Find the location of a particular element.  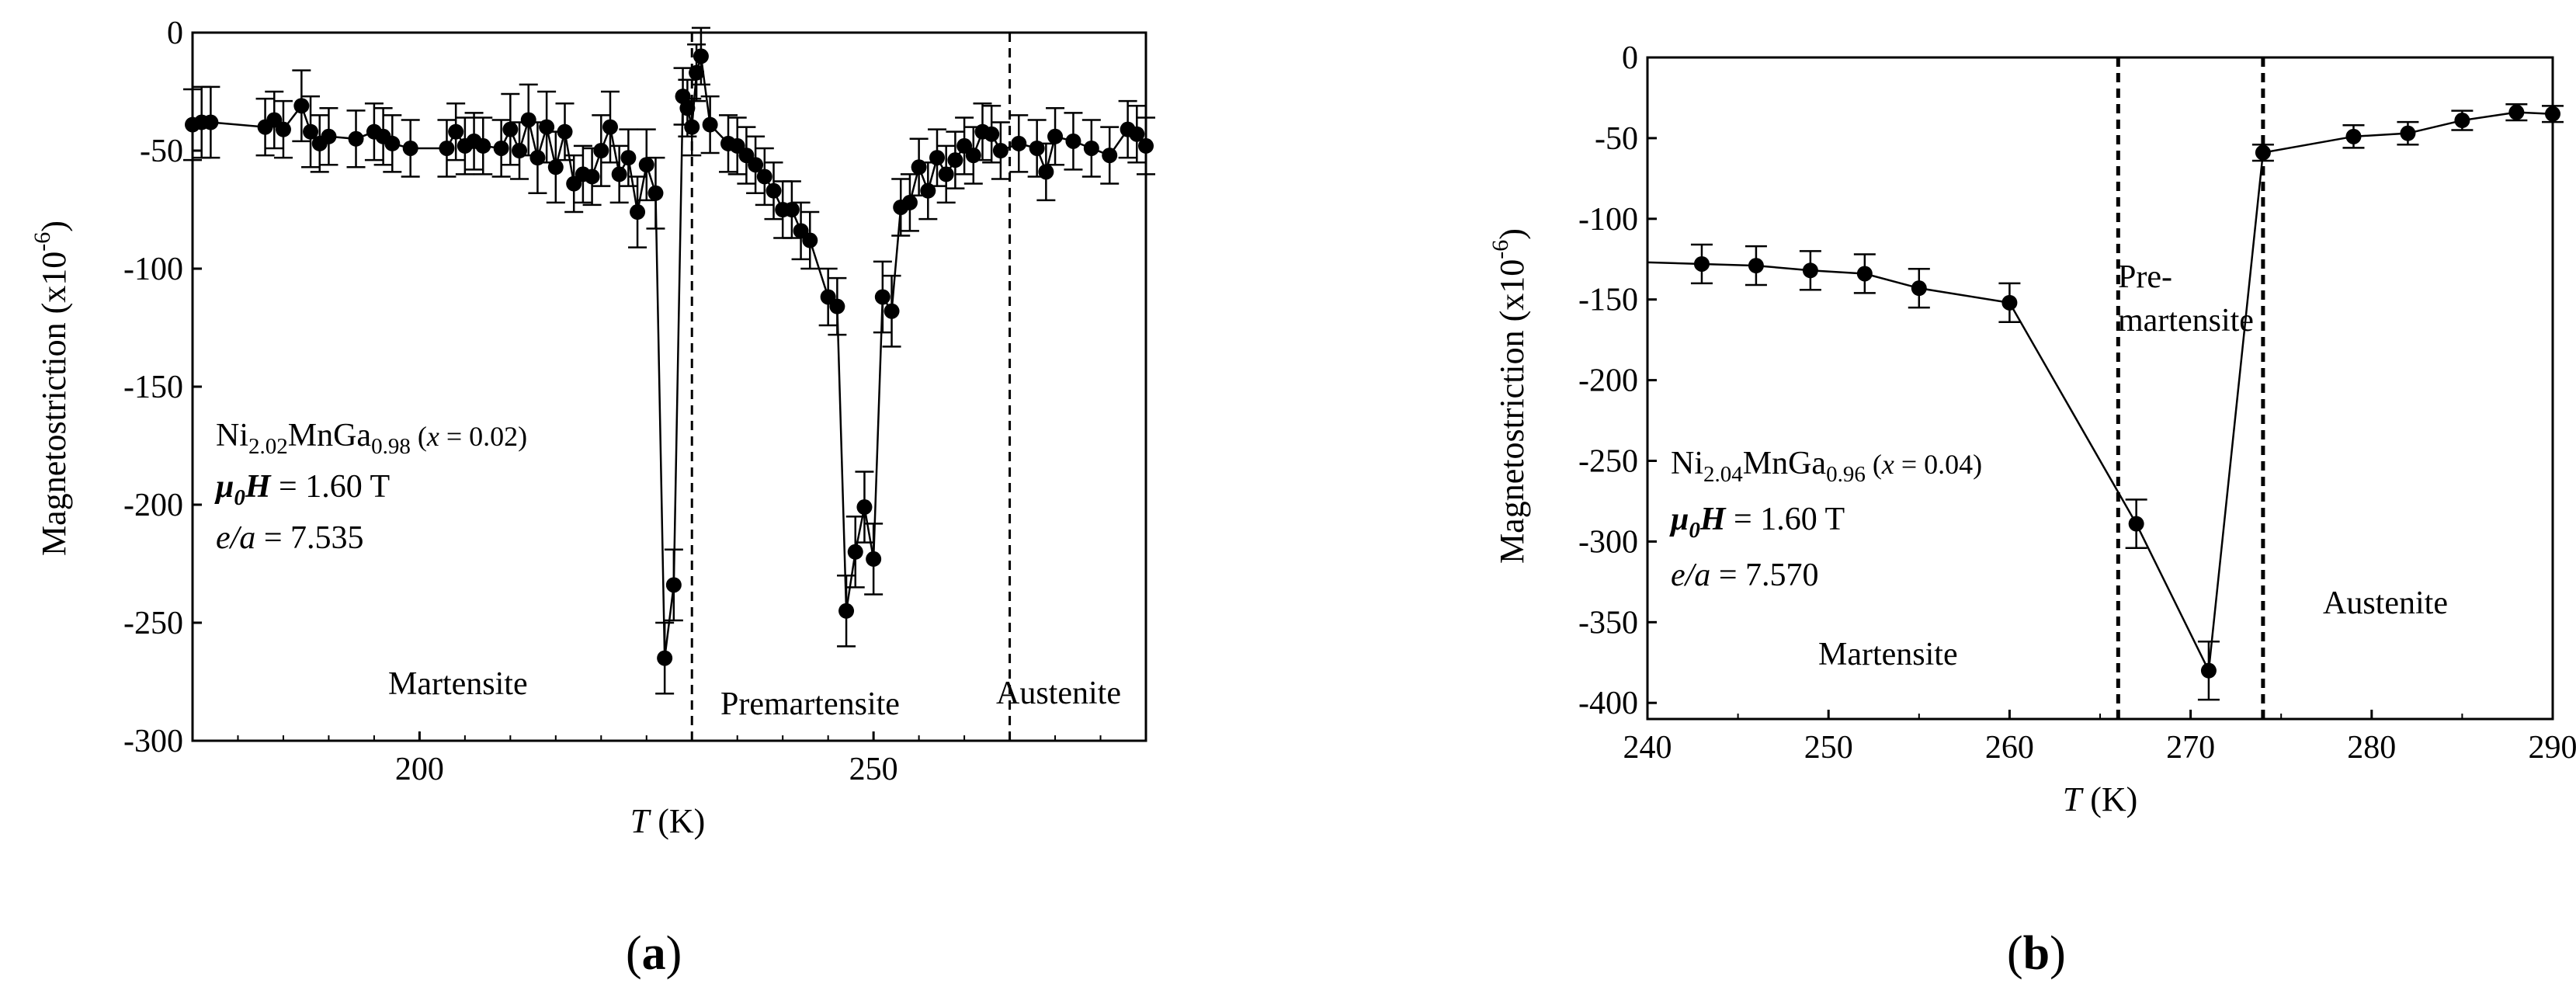

panel-b-label-close: ) is located at coordinates (2058, 953).